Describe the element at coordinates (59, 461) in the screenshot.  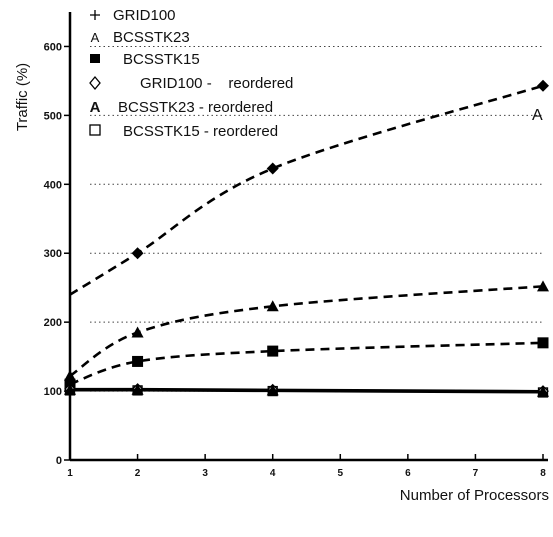
I see `y-tick-label: 0` at that location.